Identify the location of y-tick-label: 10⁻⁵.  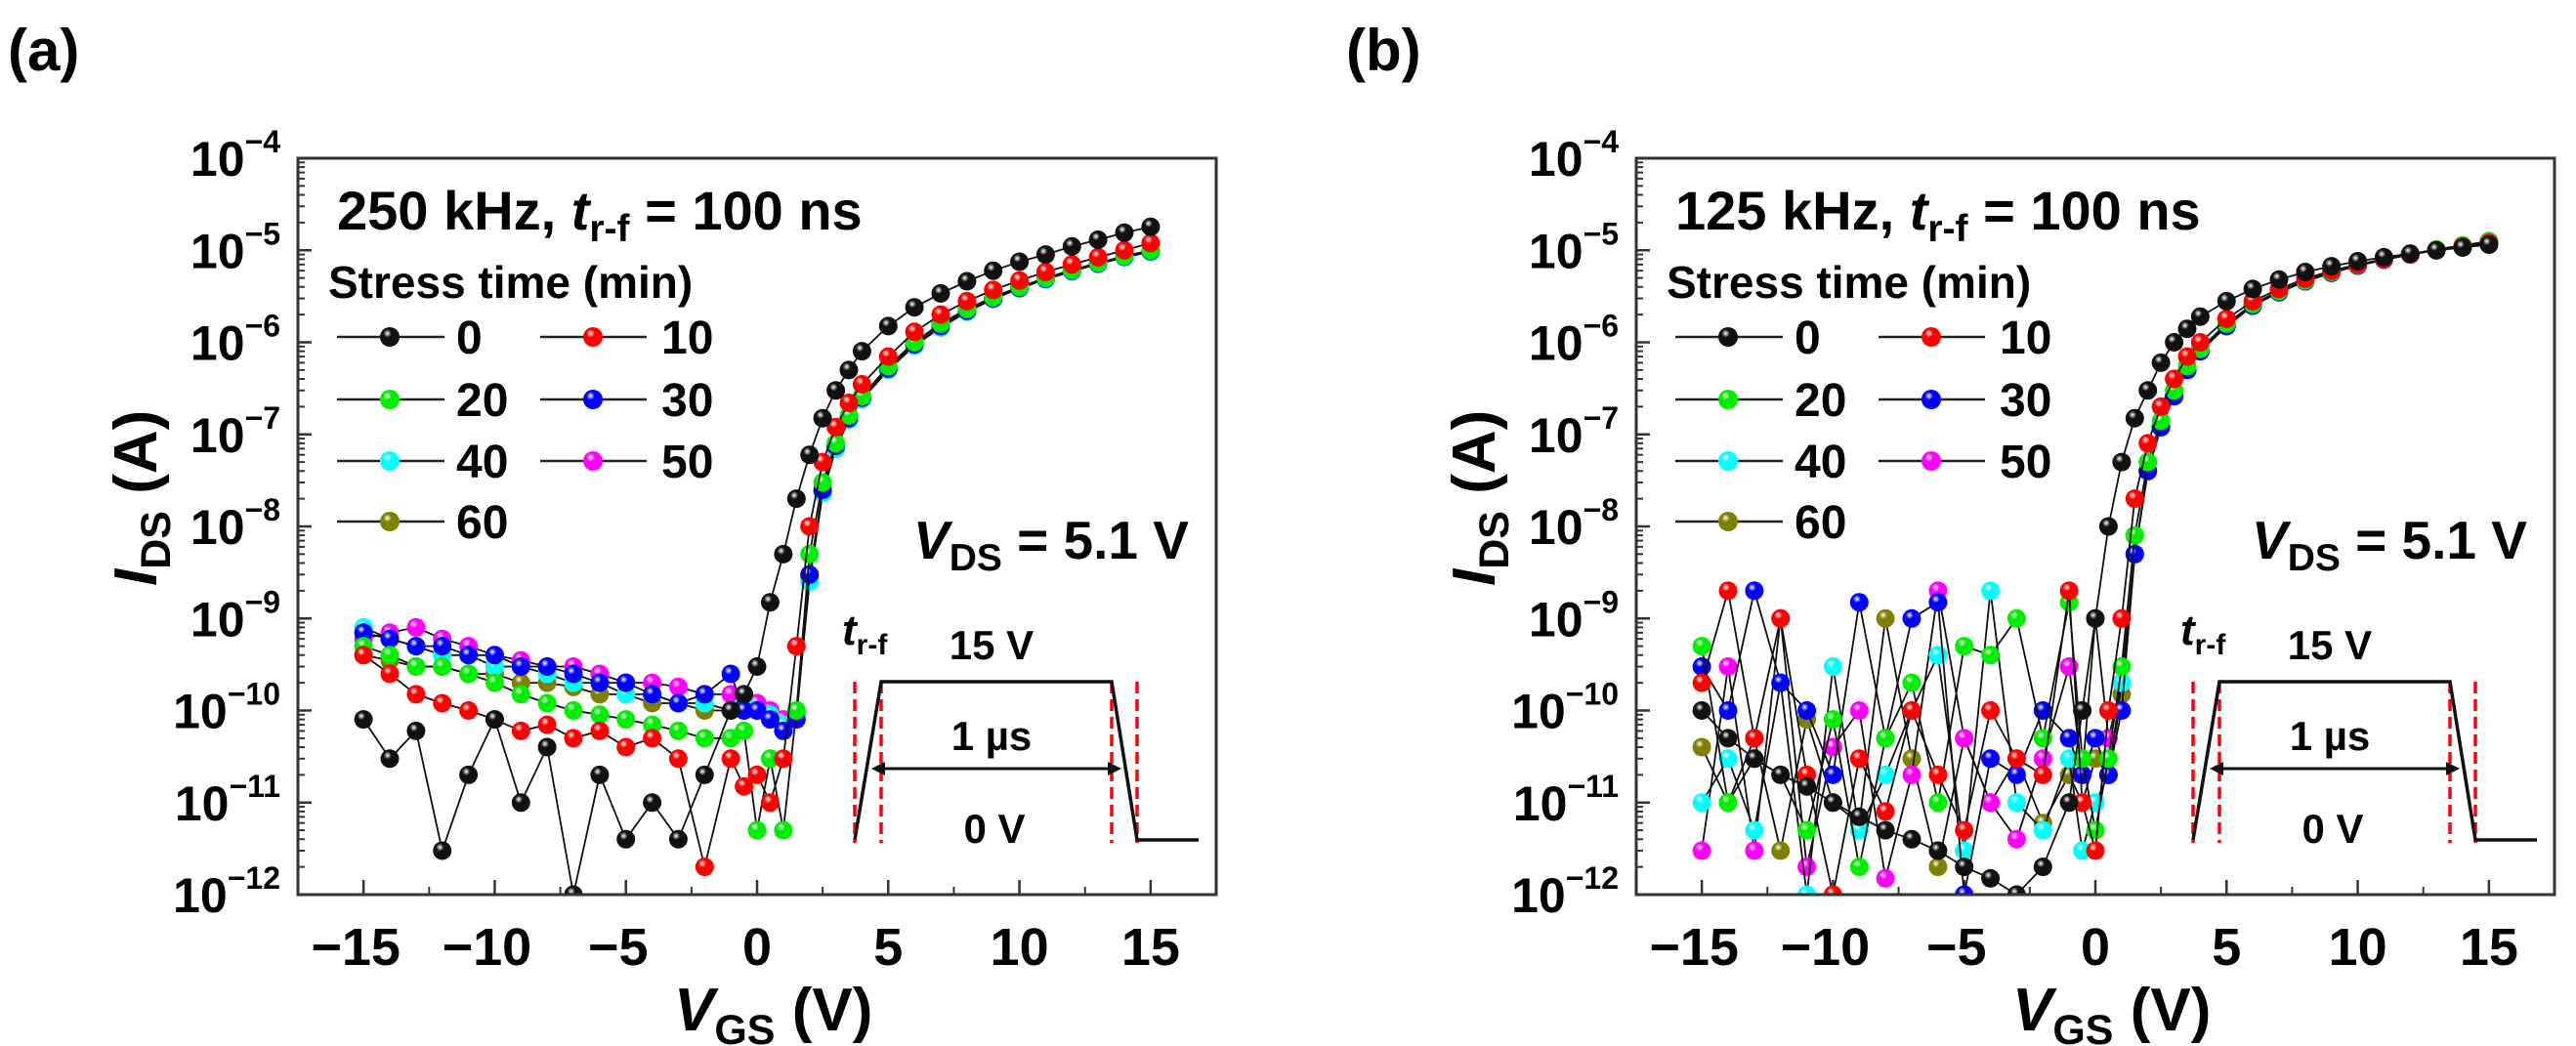
(1574, 247).